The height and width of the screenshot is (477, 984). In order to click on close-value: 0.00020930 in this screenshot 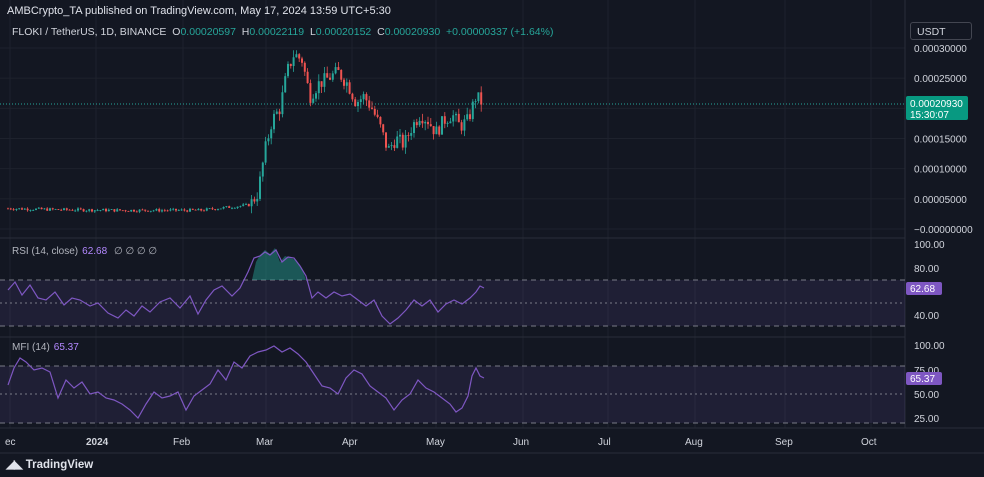, I will do `click(412, 32)`.